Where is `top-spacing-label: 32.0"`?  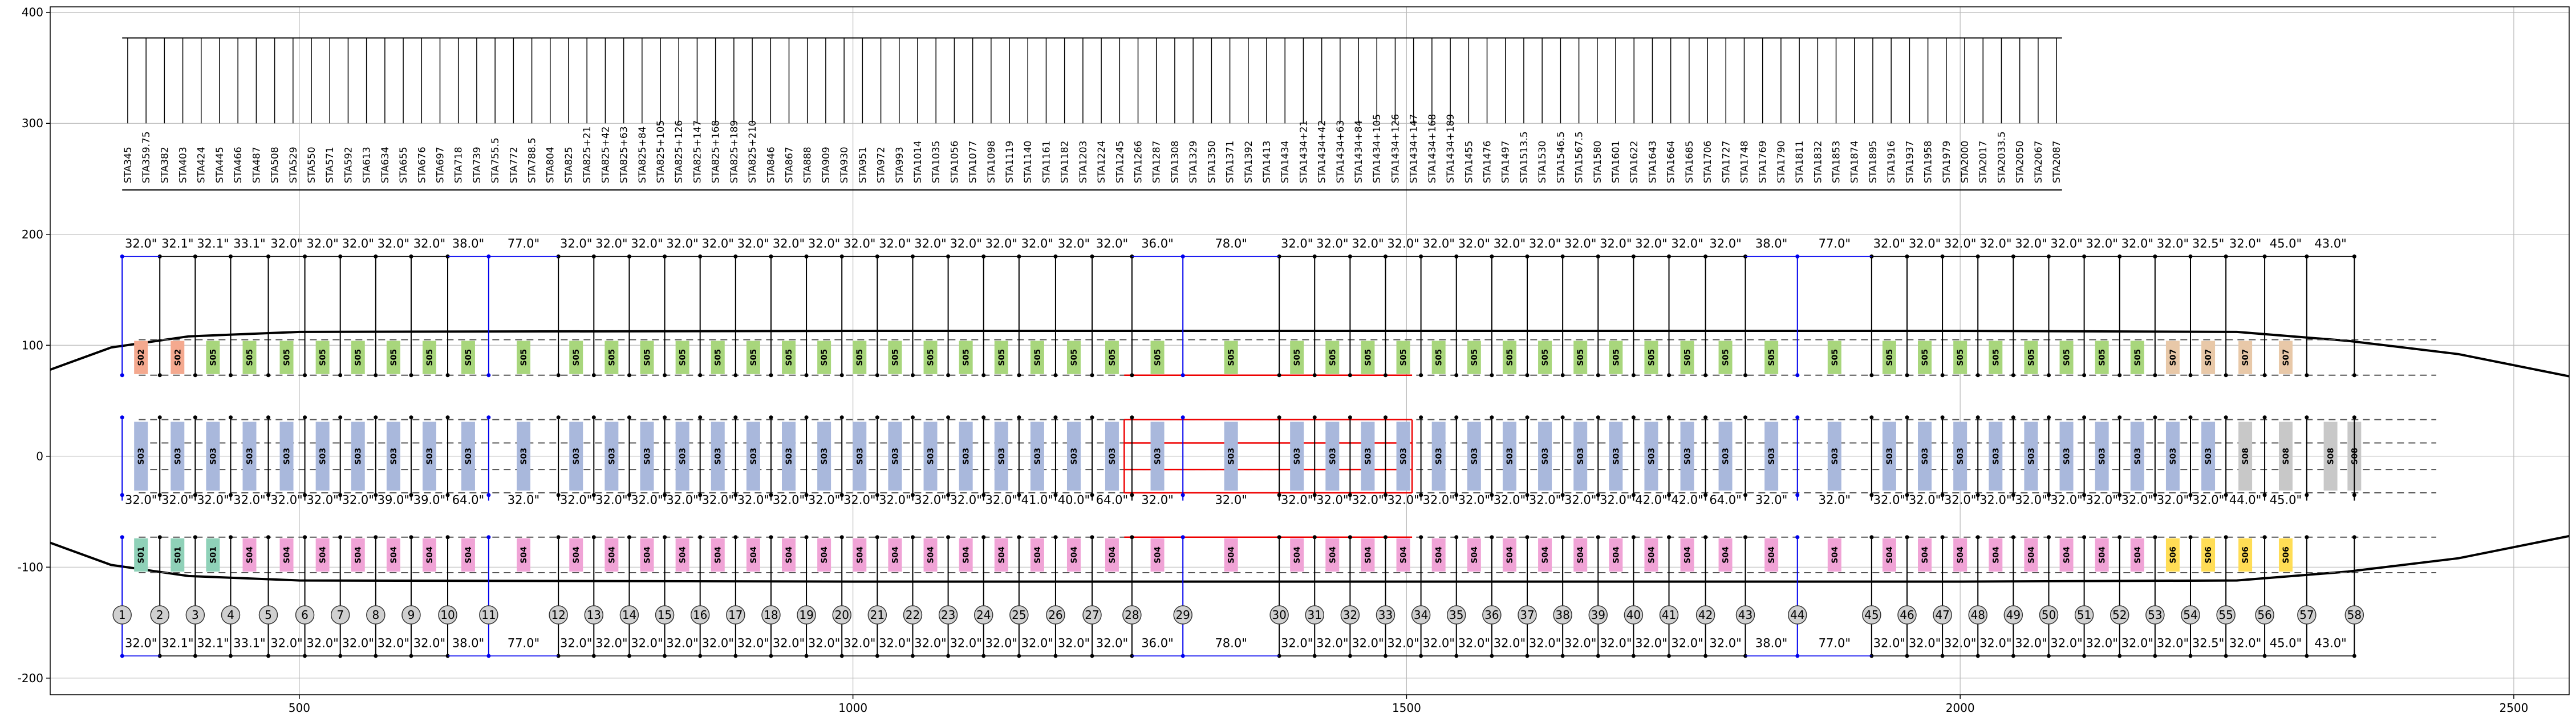
top-spacing-label: 32.0" is located at coordinates (1332, 243).